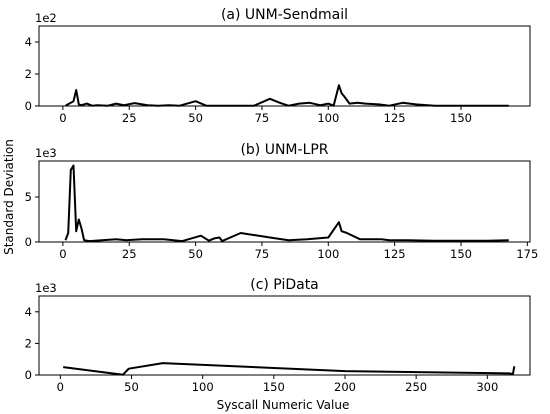 The height and width of the screenshot is (414, 550). Describe the element at coordinates (28, 197) in the screenshot. I see `y-tick-label: 5` at that location.